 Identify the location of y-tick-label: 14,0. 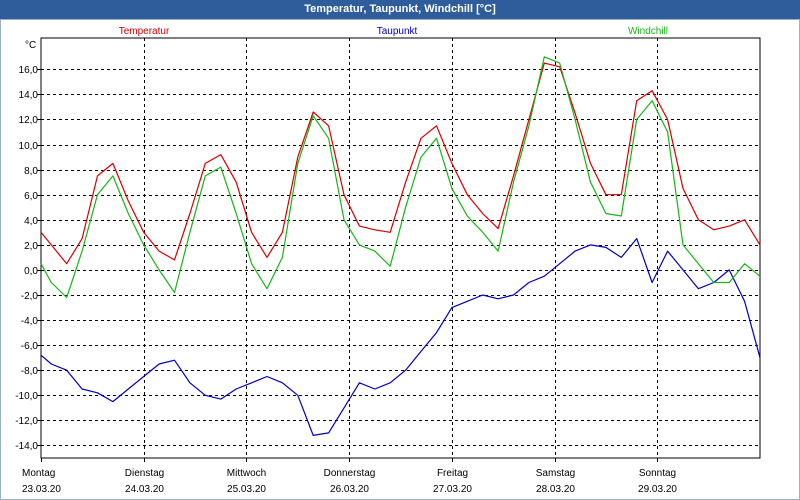
(29, 95).